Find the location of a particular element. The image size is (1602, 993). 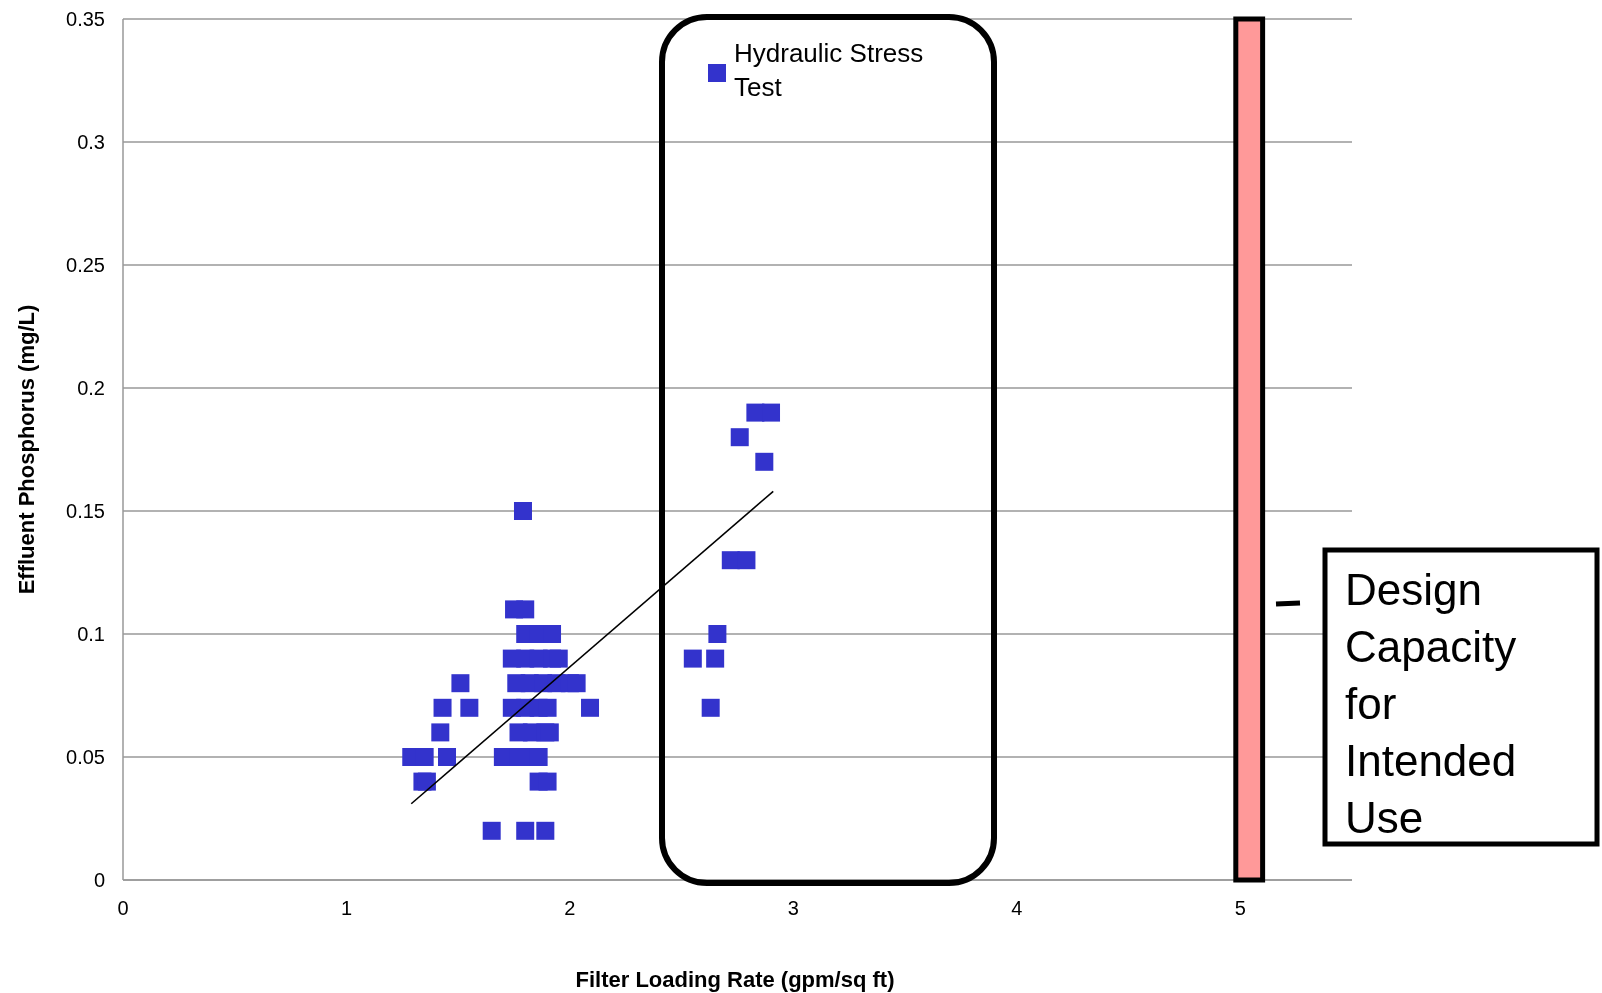

y-tick-label: 0.35 is located at coordinates (85, 19).